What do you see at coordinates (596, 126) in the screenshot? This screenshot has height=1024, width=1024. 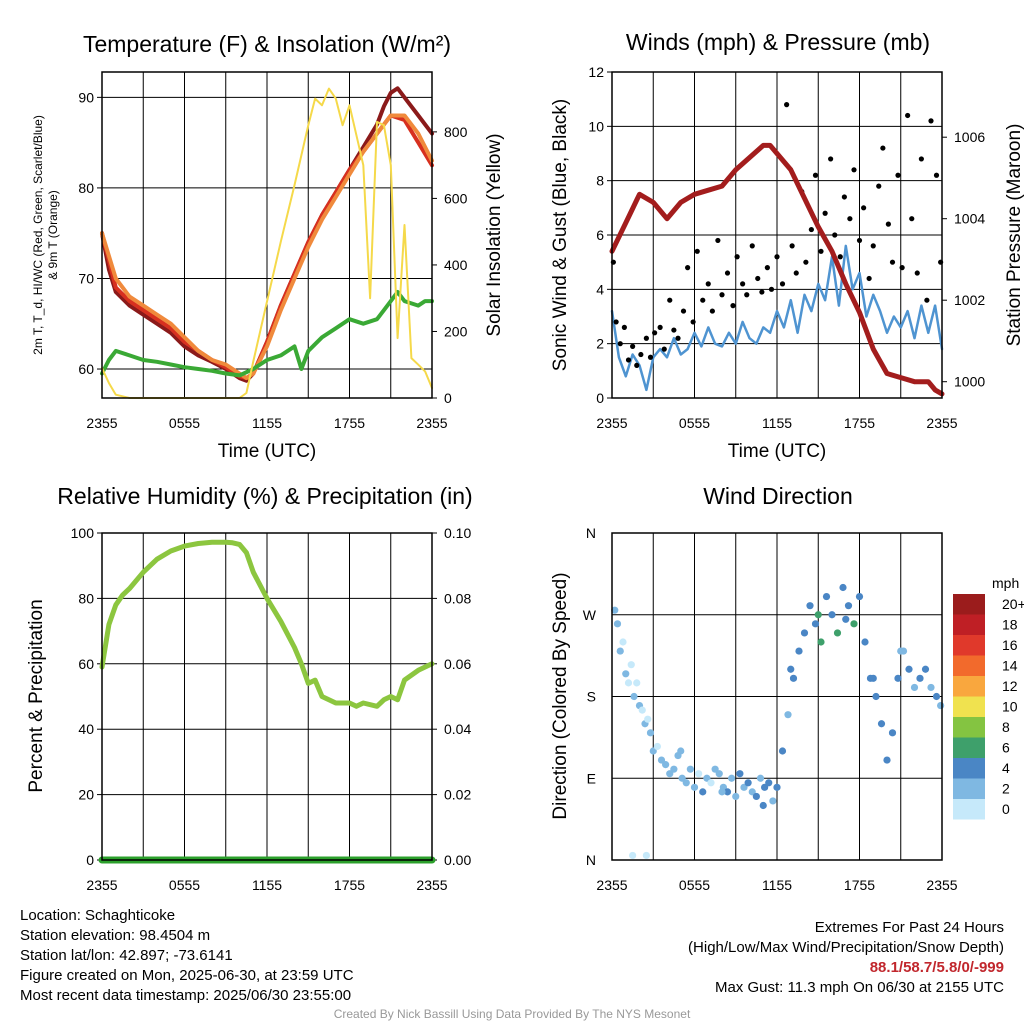 I see `y-tick-label: 10` at bounding box center [596, 126].